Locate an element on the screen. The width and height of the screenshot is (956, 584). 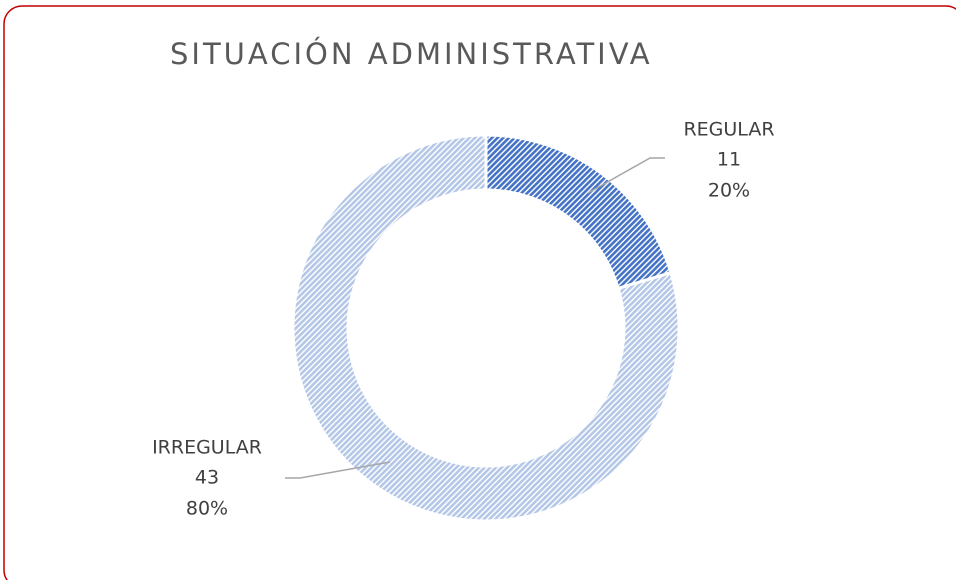
chart-title: SITUACIÓN ADMINISTRATIVA is located at coordinates (411, 54).